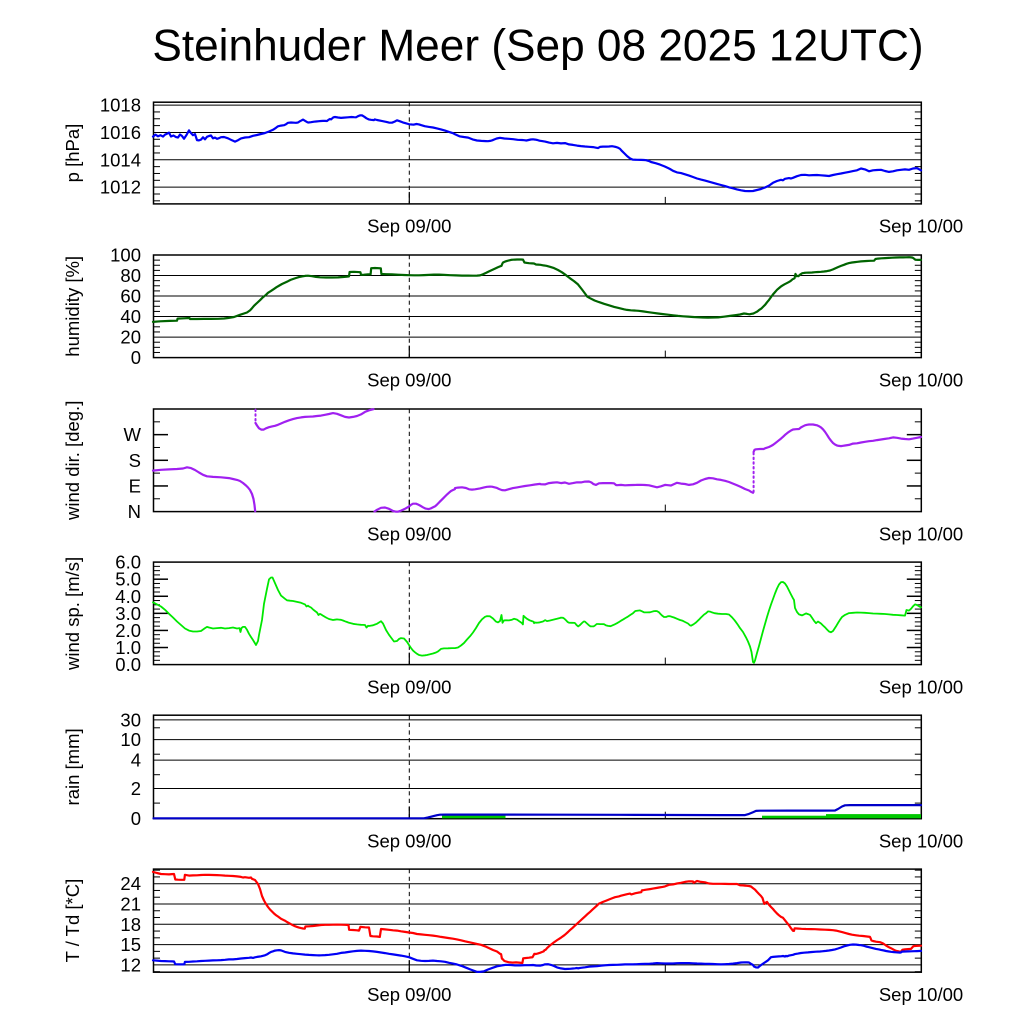 This screenshot has height=1024, width=1024. What do you see at coordinates (135, 460) in the screenshot?
I see `svg-text: S` at bounding box center [135, 460].